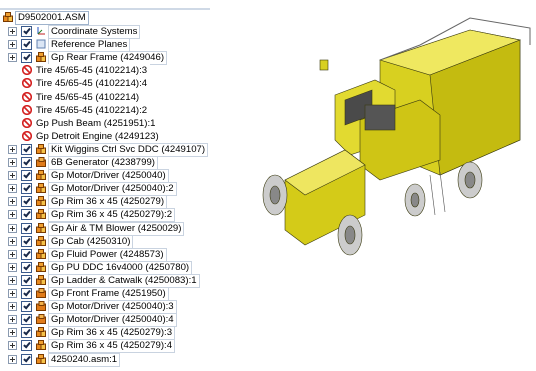 This screenshot has width=536, height=371. I want to click on tree-row: Tire 45/65-45 (4102214):4, so click(130, 84).